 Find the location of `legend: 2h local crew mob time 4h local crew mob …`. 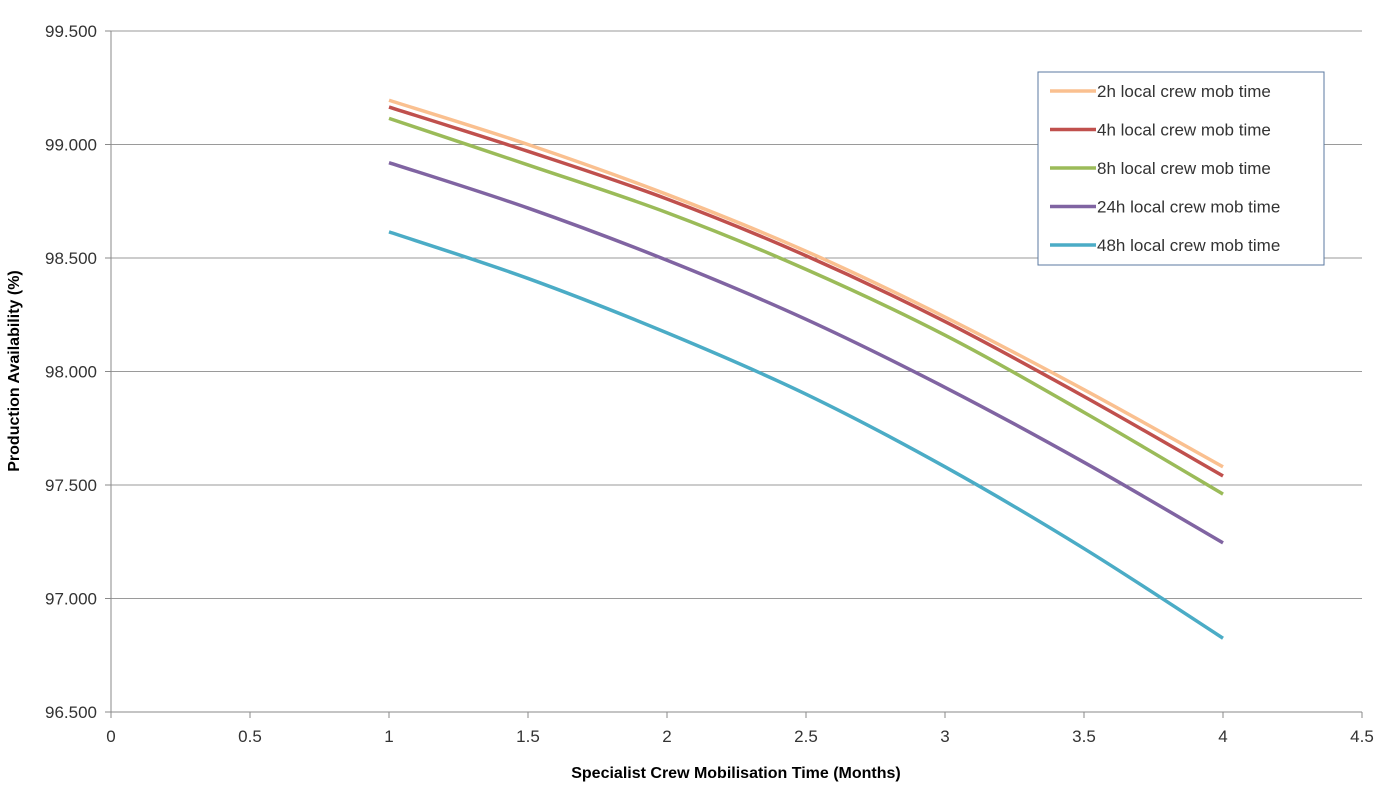

legend: 2h local crew mob time 4h local crew mob … is located at coordinates (1181, 168).